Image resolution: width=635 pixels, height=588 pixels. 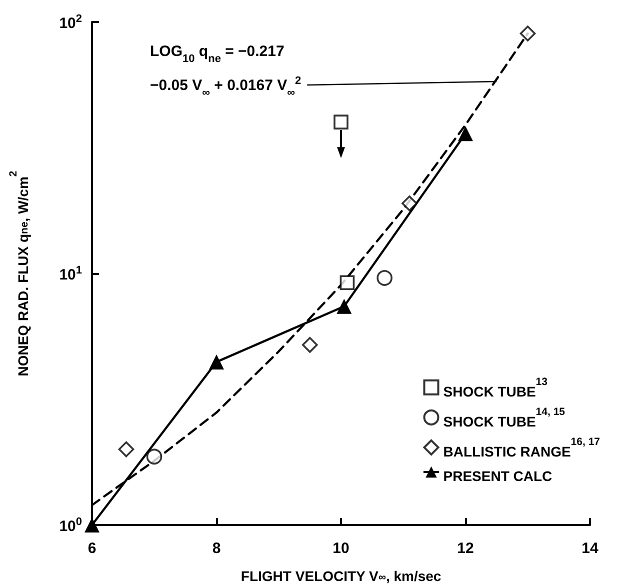 I want to click on x-tick-label: 6, so click(x=92, y=548).